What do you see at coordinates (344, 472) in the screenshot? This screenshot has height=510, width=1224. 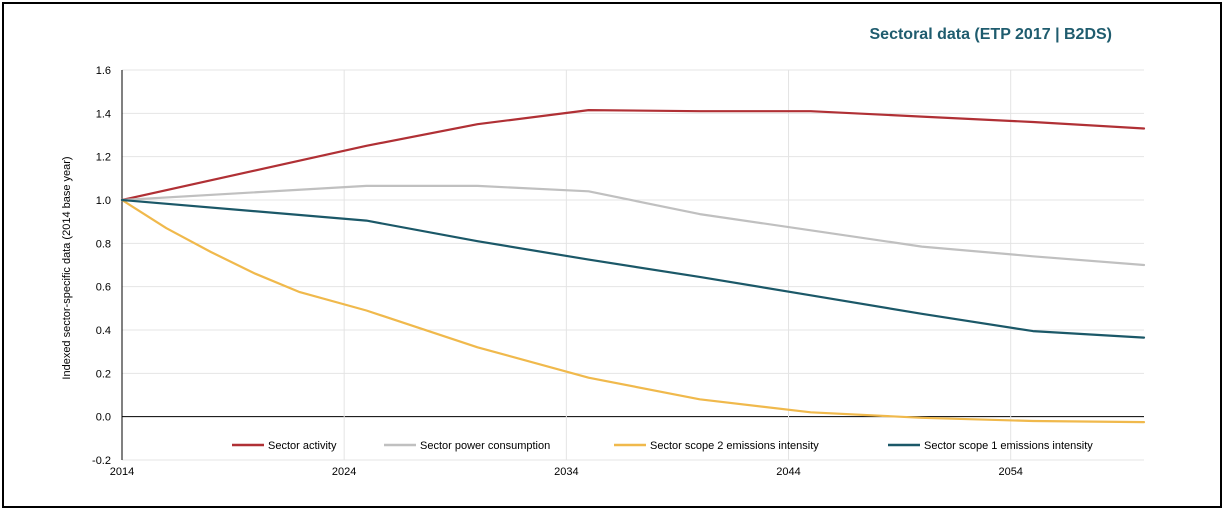 I see `x-tick-label: 2024` at bounding box center [344, 472].